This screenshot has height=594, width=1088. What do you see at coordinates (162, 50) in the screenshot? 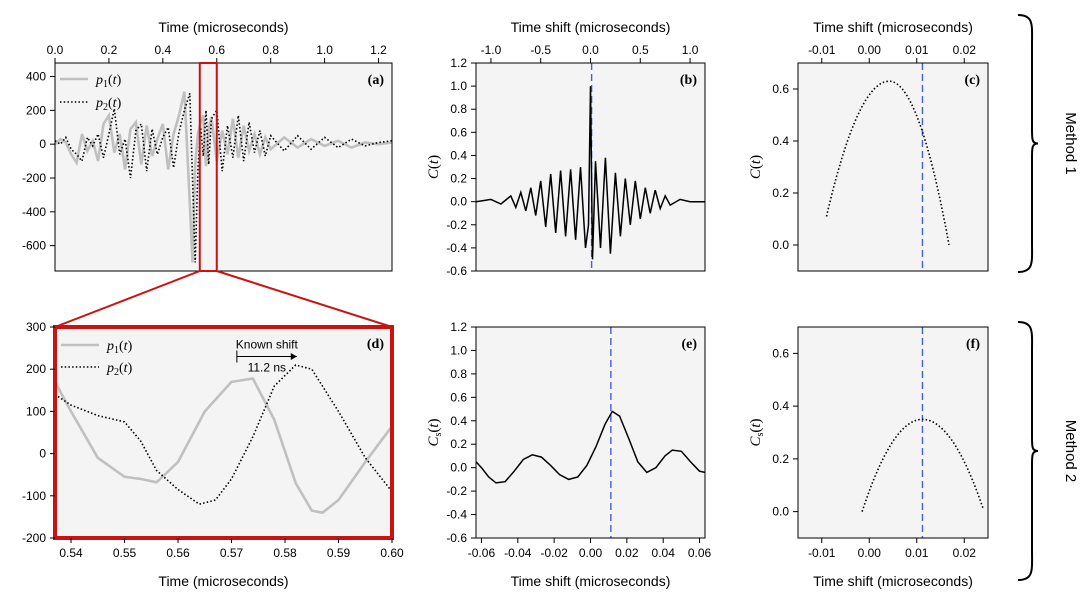
I see `x-tick-label: 0.4` at bounding box center [162, 50].